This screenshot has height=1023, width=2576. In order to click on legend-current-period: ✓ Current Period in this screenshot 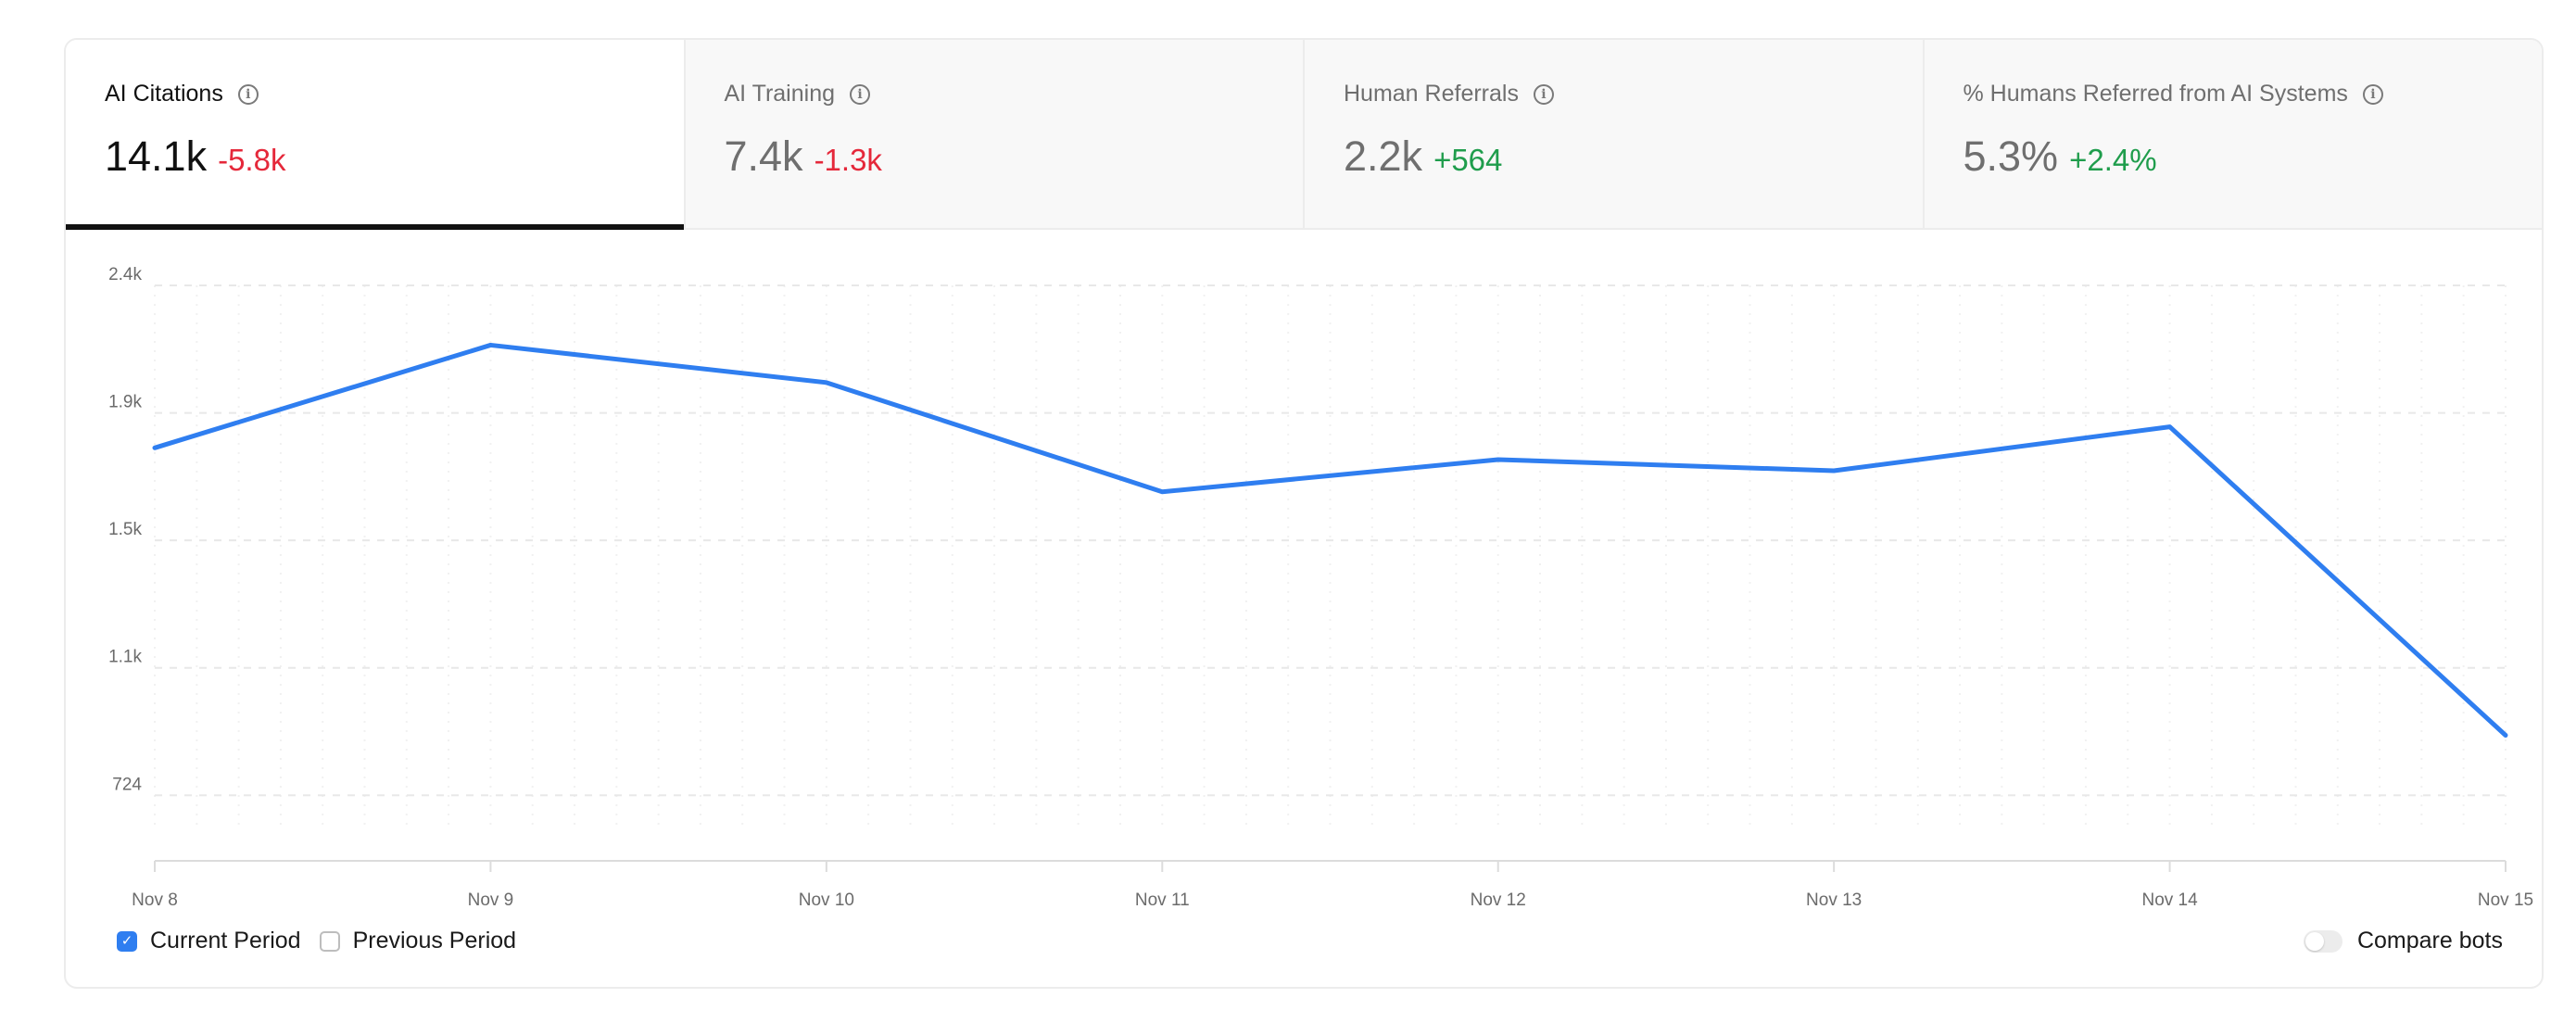, I will do `click(209, 941)`.